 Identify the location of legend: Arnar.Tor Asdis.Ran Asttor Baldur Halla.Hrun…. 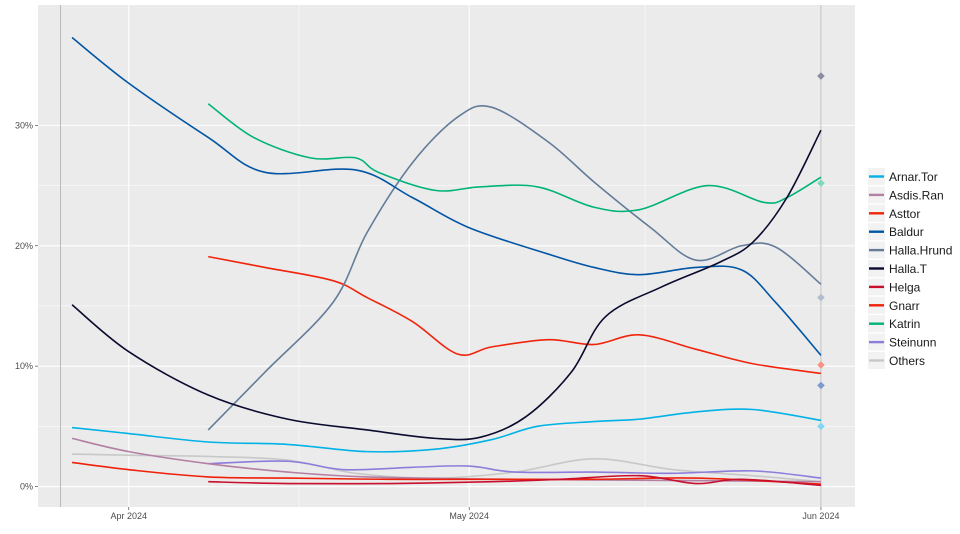
(908, 263).